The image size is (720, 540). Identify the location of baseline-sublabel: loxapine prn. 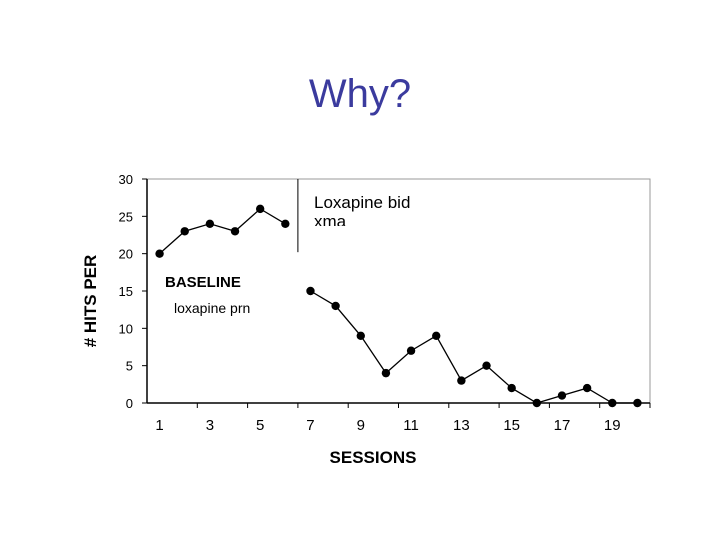
(212, 308).